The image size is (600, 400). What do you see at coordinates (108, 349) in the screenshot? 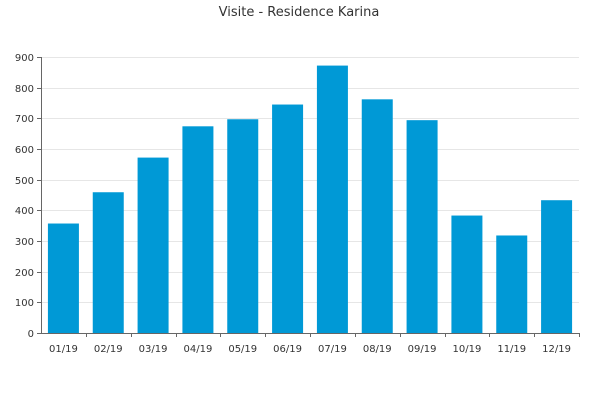
I see `x-tick-label: 02/19` at bounding box center [108, 349].